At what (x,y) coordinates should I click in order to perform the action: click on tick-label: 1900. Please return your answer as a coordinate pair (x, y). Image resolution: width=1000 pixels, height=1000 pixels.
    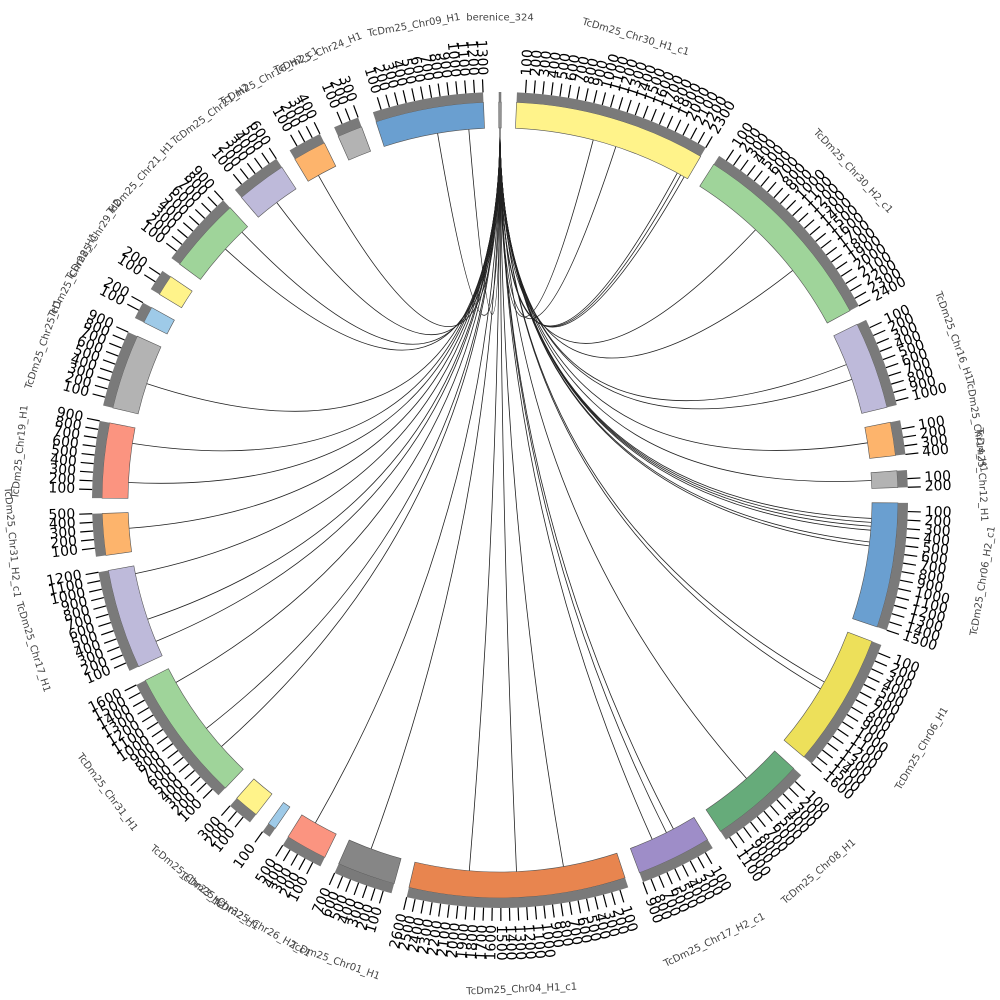
    Looking at the image, I should click on (463, 941).